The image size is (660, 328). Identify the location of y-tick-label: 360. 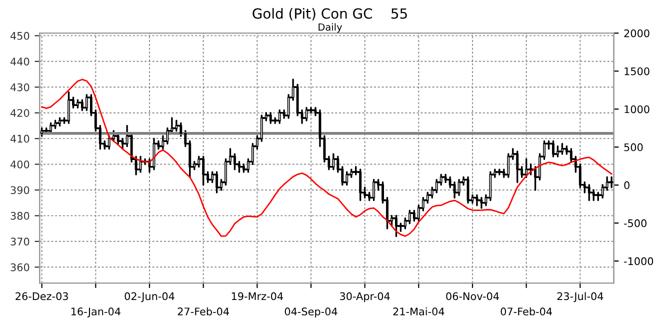
(20, 267).